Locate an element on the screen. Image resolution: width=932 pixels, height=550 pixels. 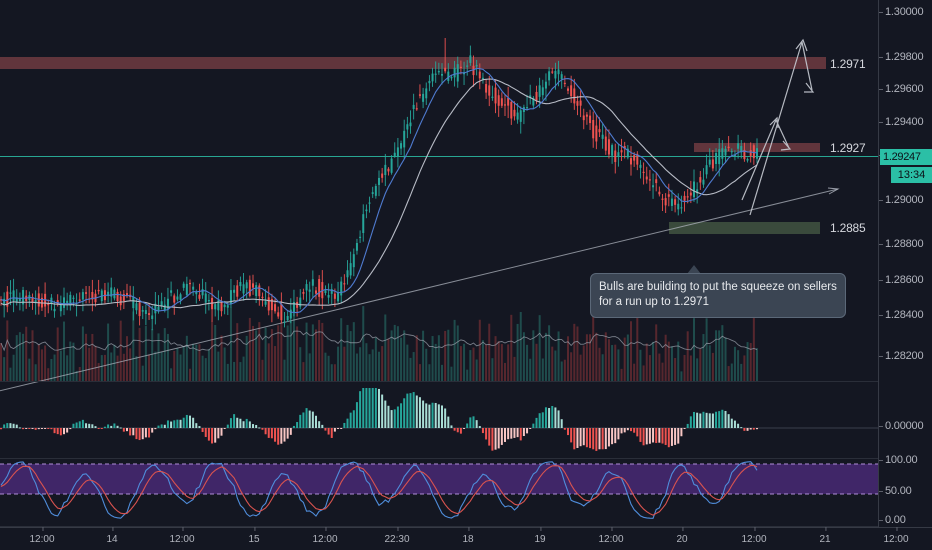
price-tick: 1.29000 is located at coordinates (901, 200).